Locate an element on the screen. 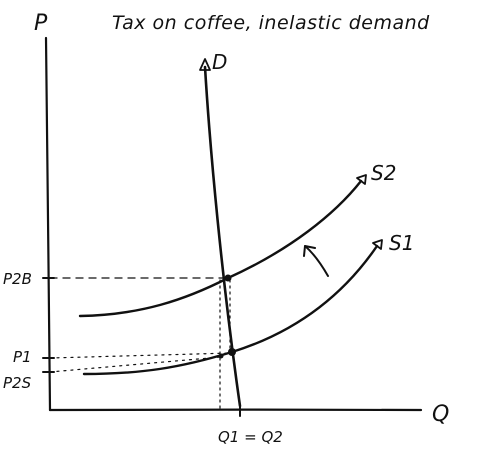 This screenshot has height=453, width=491. supply-s2-label: S2 is located at coordinates (383, 173).